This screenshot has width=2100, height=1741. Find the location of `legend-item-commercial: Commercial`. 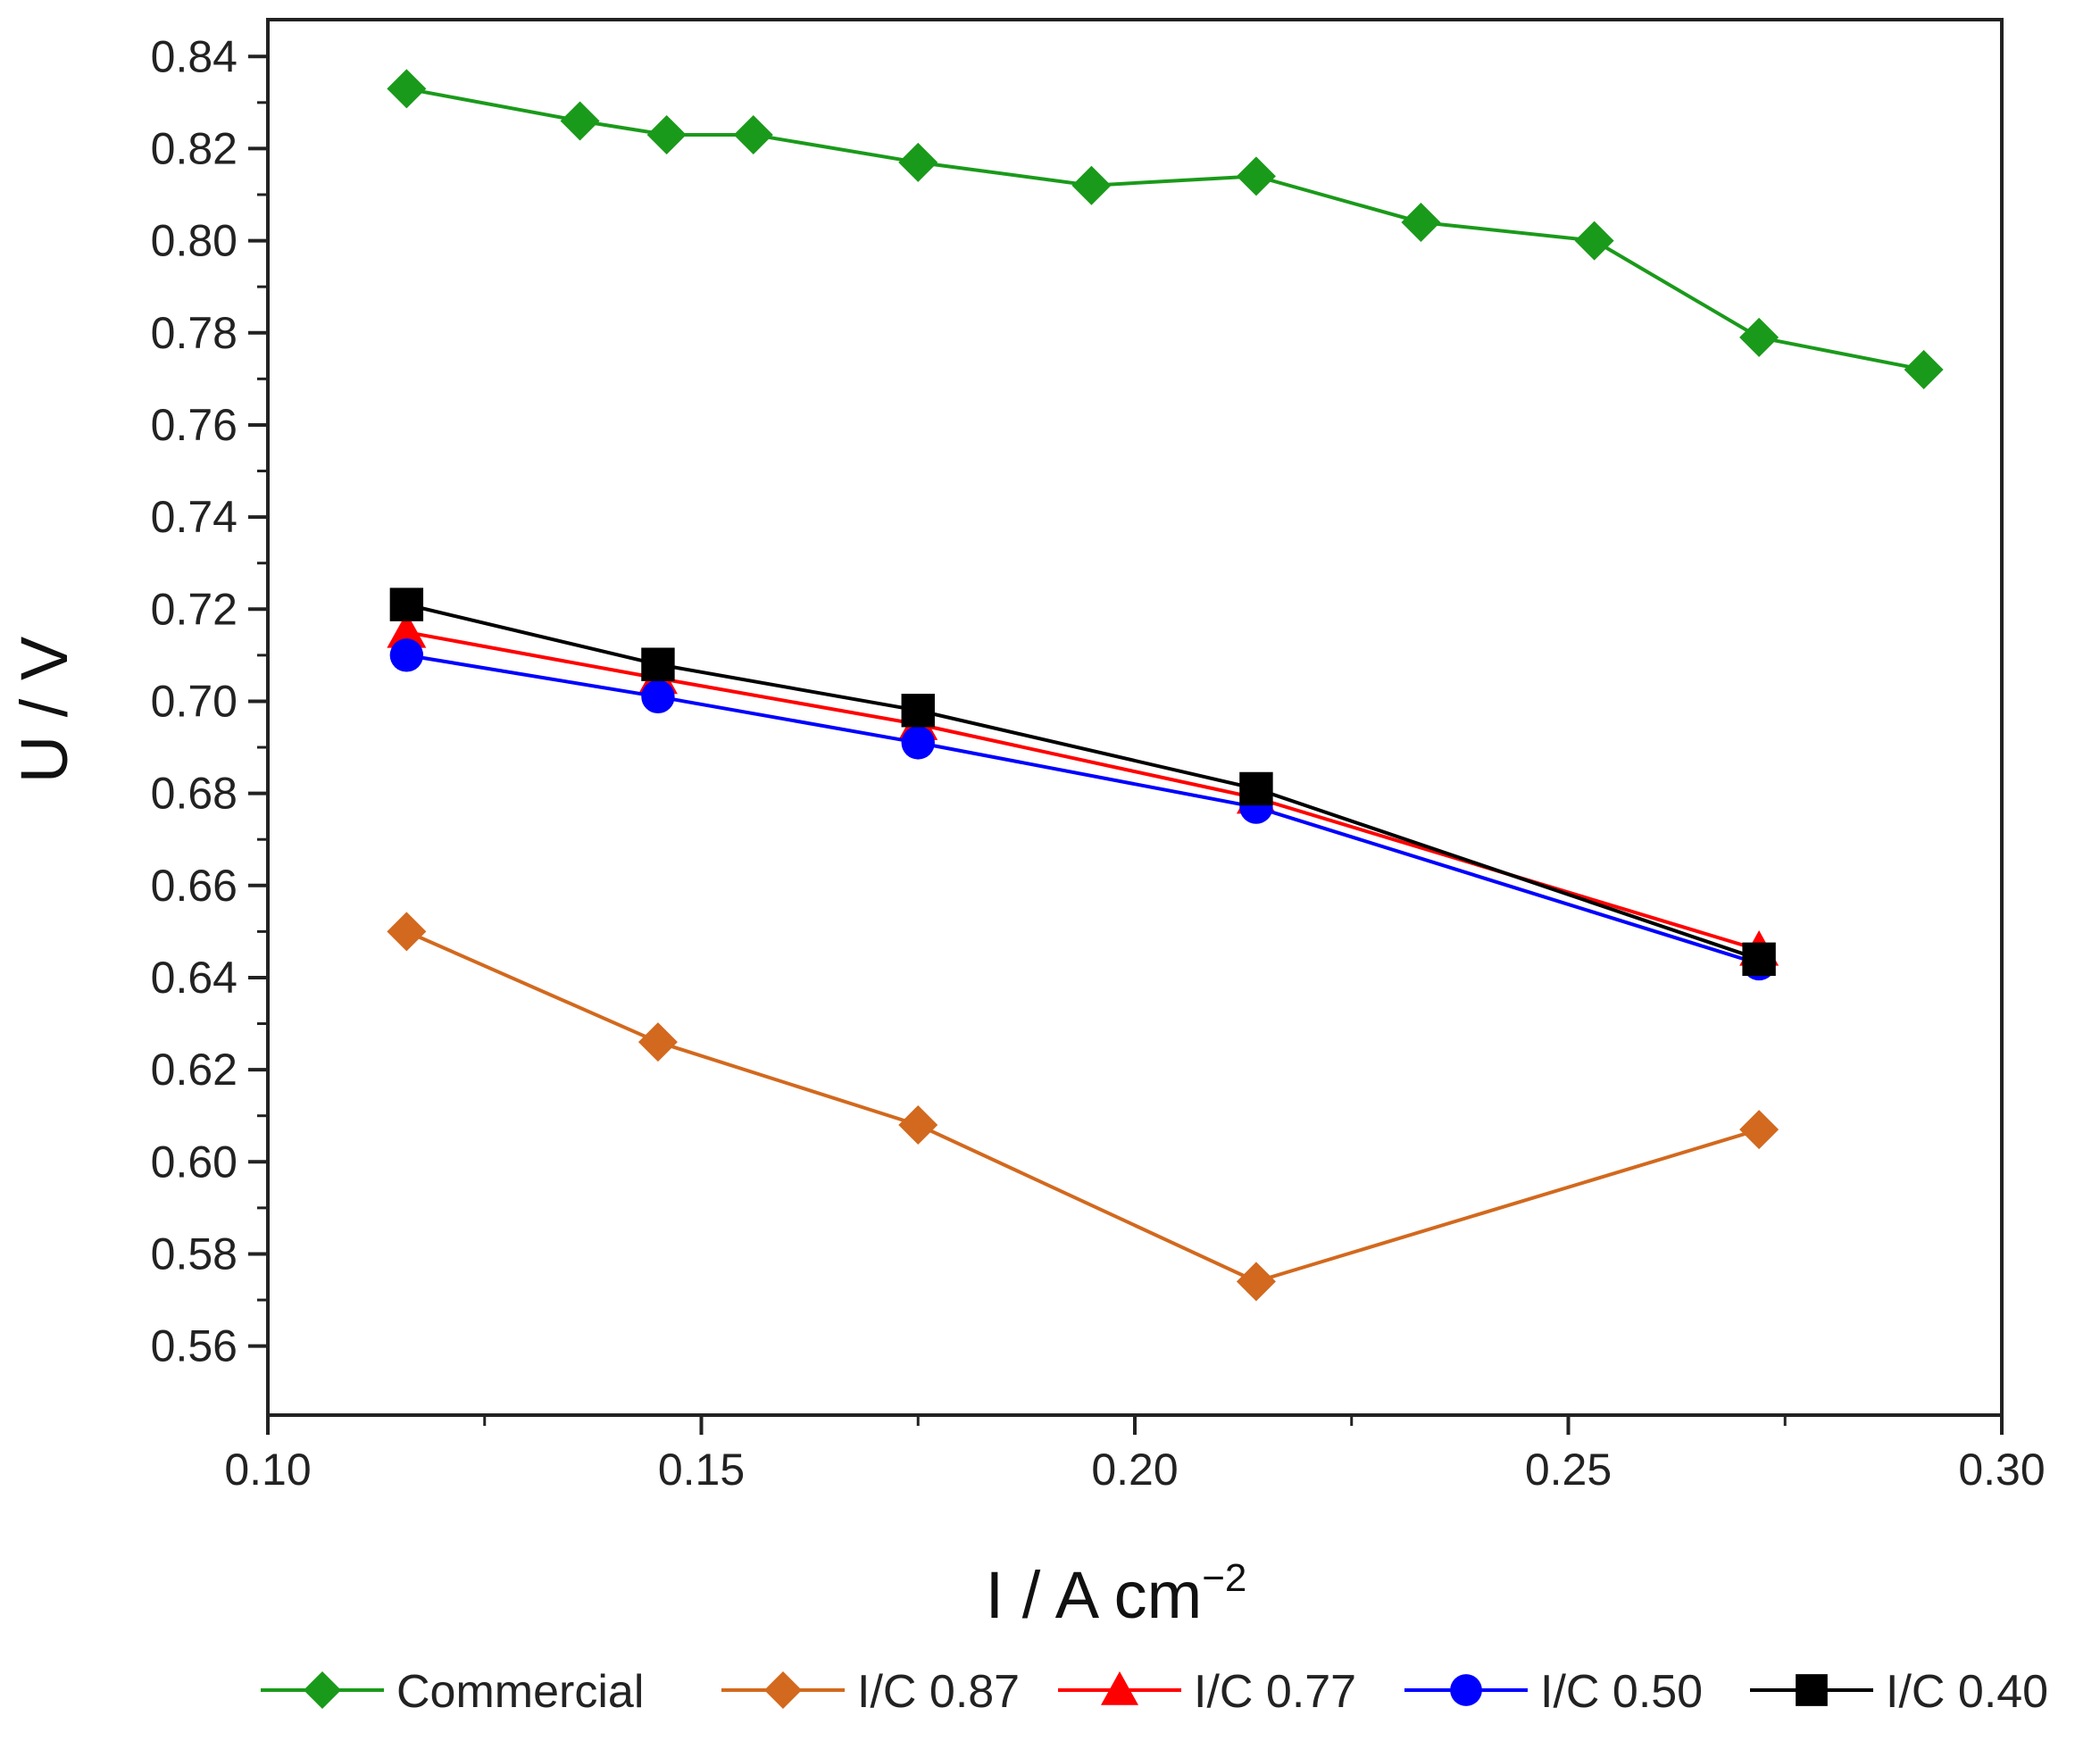

legend-item-commercial: Commercial is located at coordinates (453, 1692).